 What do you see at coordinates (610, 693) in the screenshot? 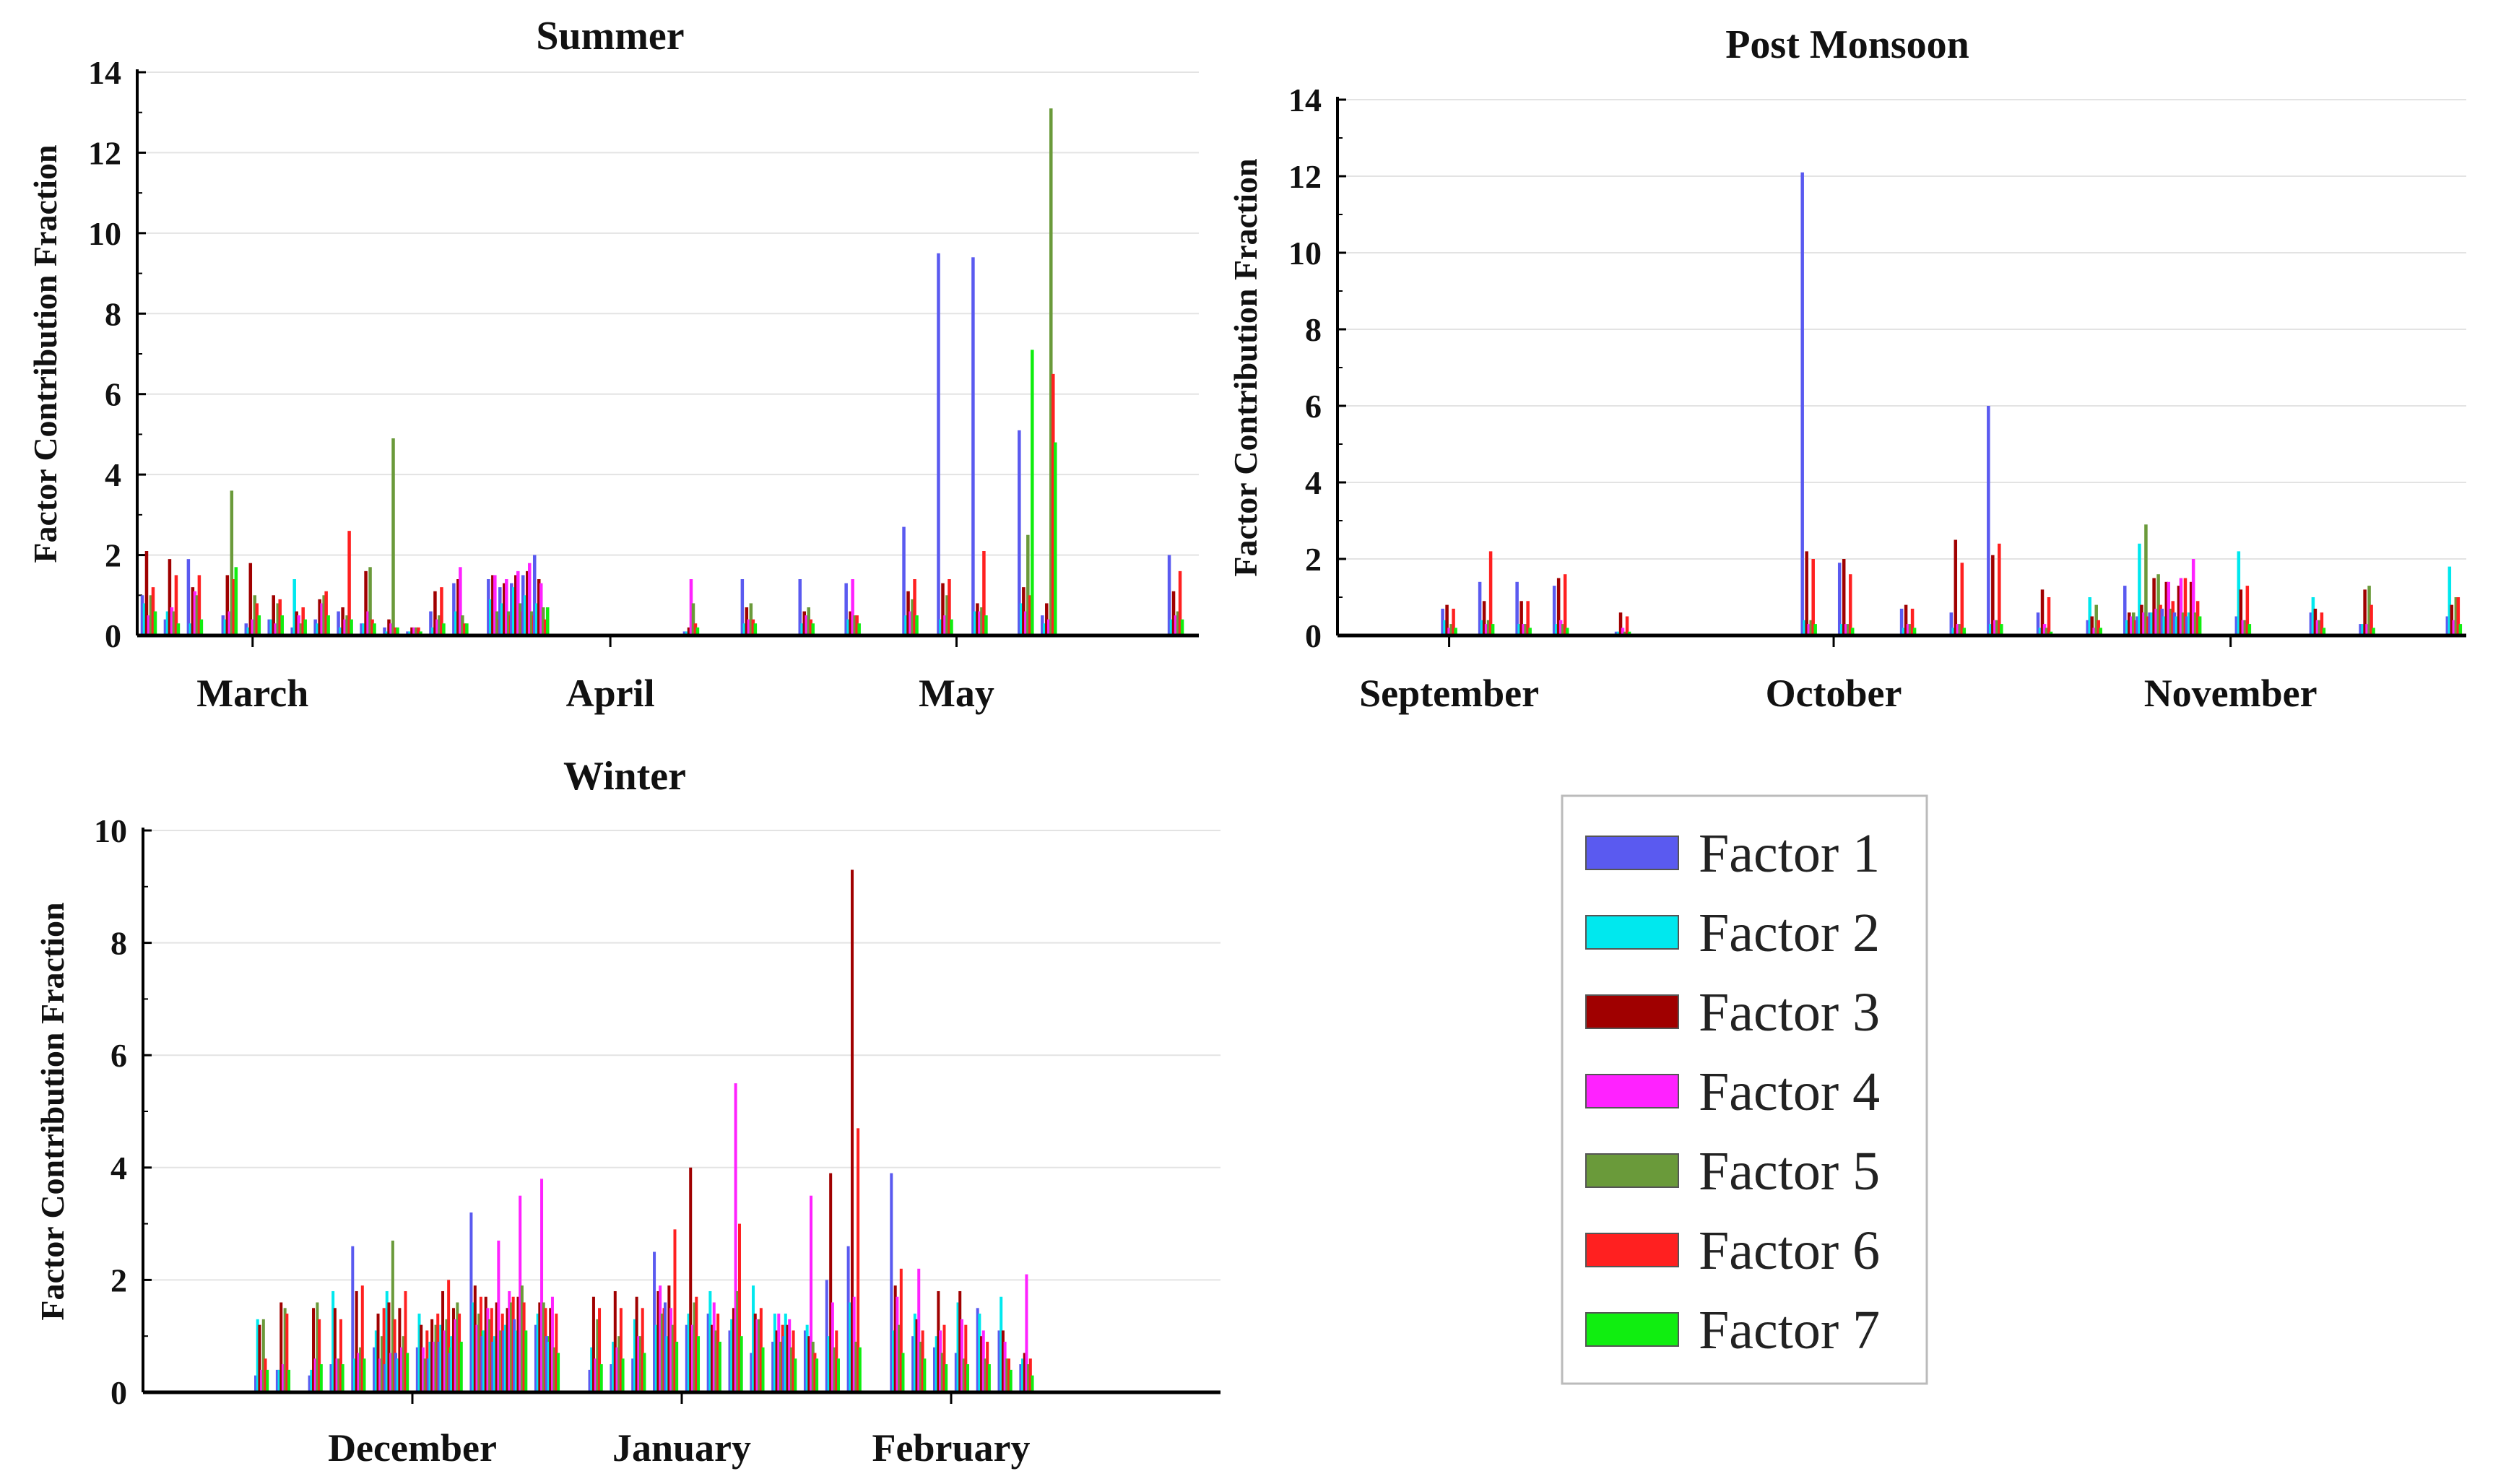
I see `x-tick-label: April` at bounding box center [610, 693].